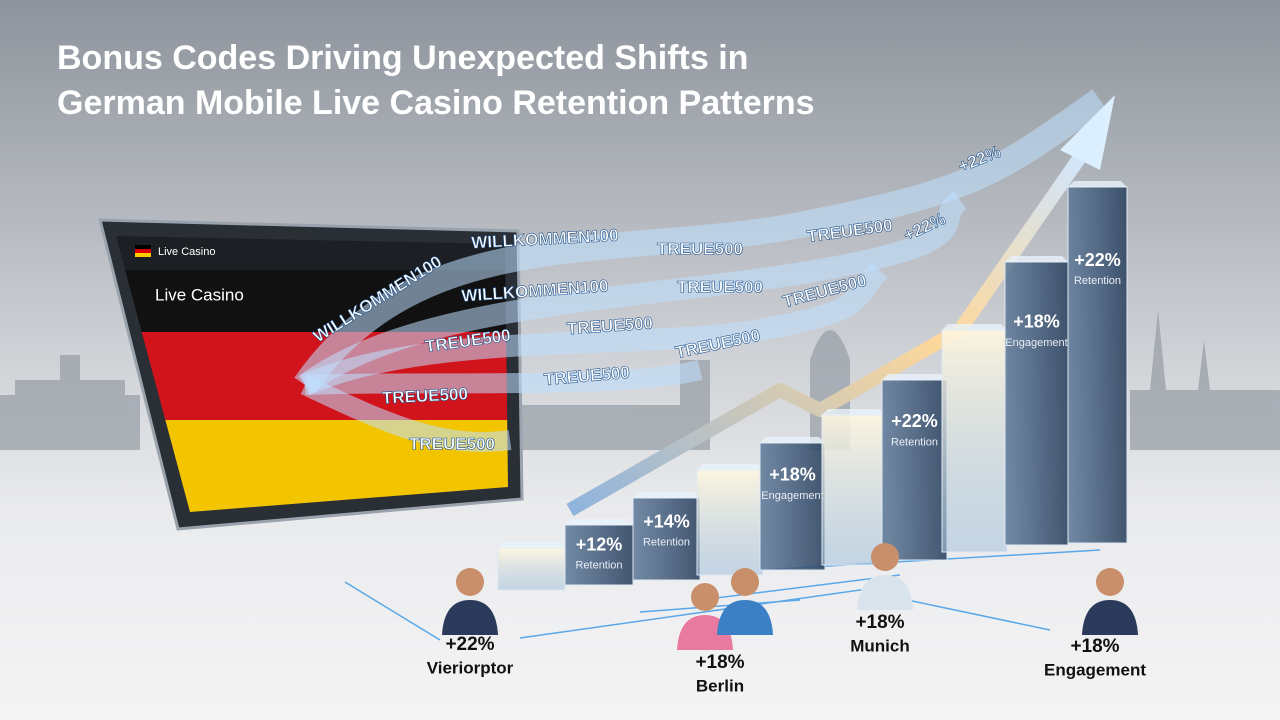 The image size is (1280, 720). I want to click on connector-lines, so click(722, 595).